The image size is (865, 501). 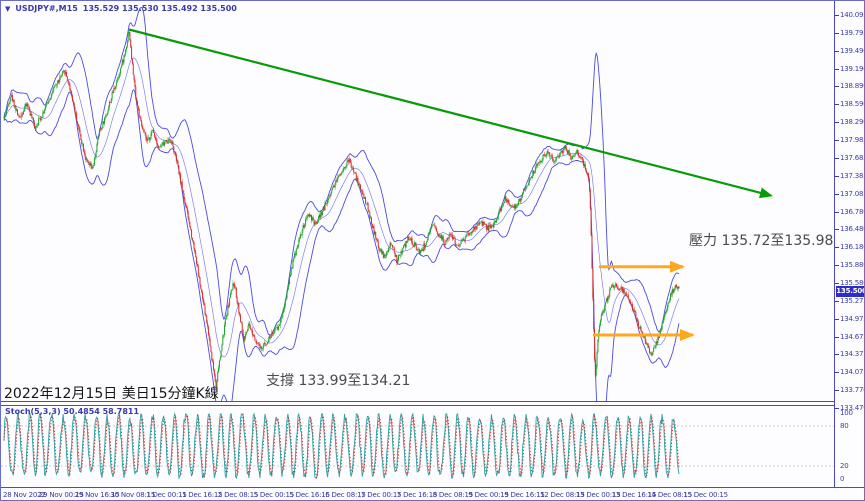 I want to click on price-axis-label: 133.770, so click(x=852, y=390).